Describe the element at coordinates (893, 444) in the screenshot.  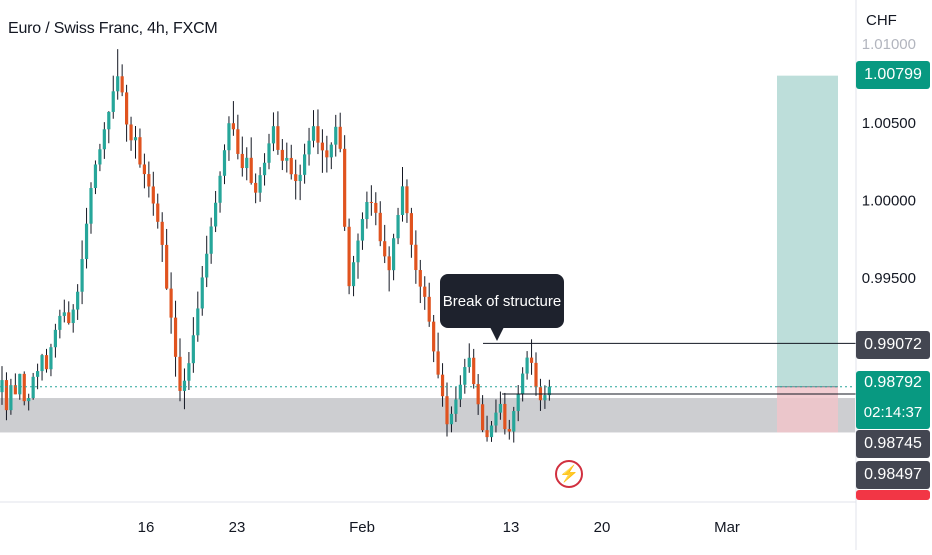
I see `low-price-tag: 0.98745` at that location.